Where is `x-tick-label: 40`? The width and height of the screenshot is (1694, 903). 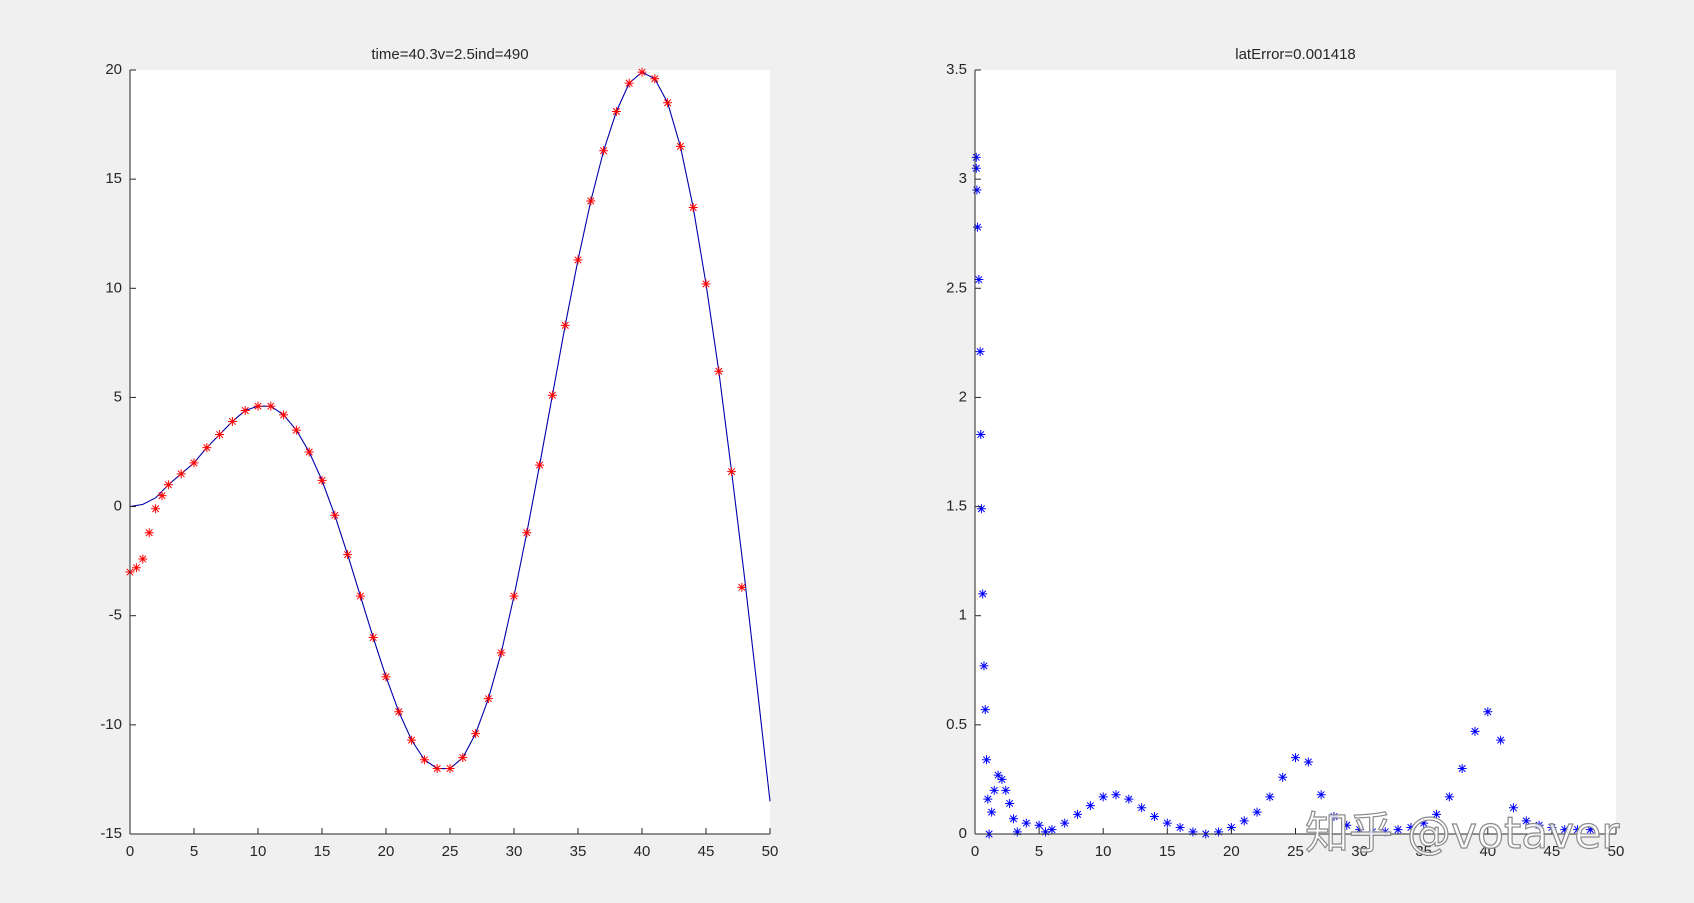 x-tick-label: 40 is located at coordinates (642, 851).